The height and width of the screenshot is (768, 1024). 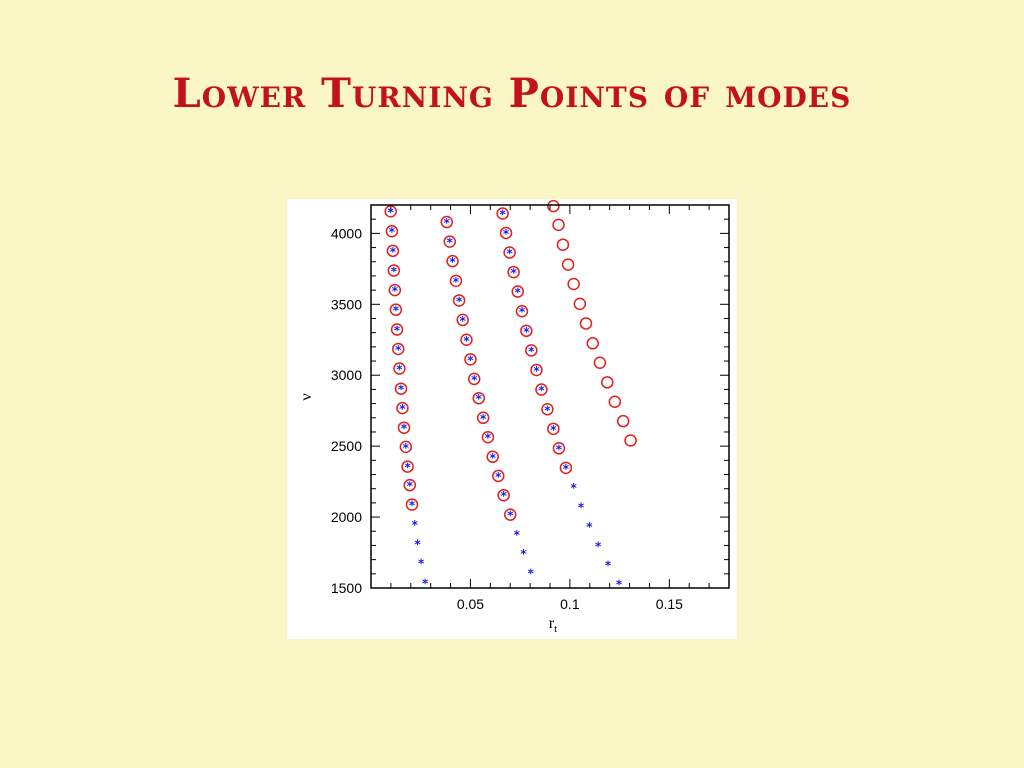 What do you see at coordinates (346, 304) in the screenshot?
I see `y-tick-label: 3500` at bounding box center [346, 304].